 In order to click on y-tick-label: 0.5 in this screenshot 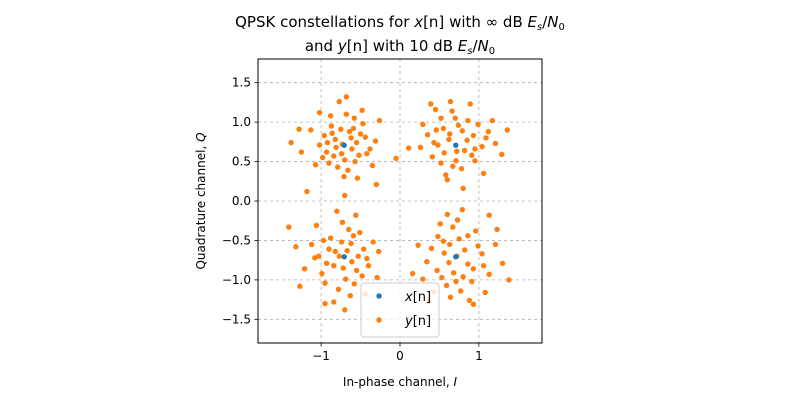, I will do `click(241, 162)`.